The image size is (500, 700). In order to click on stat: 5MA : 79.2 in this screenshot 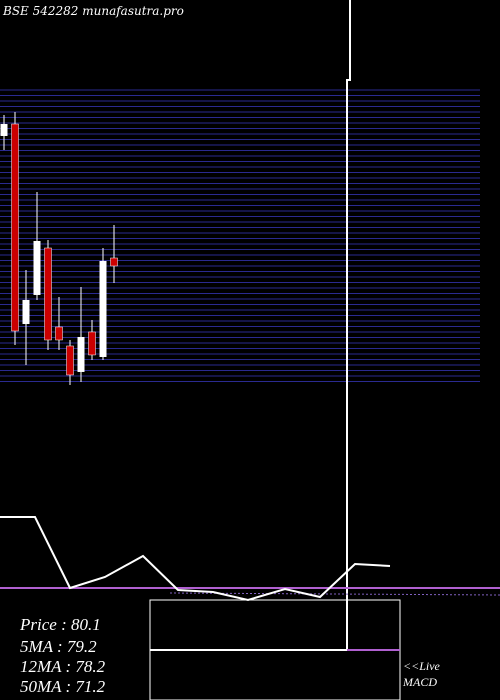, I will do `click(58, 646)`.